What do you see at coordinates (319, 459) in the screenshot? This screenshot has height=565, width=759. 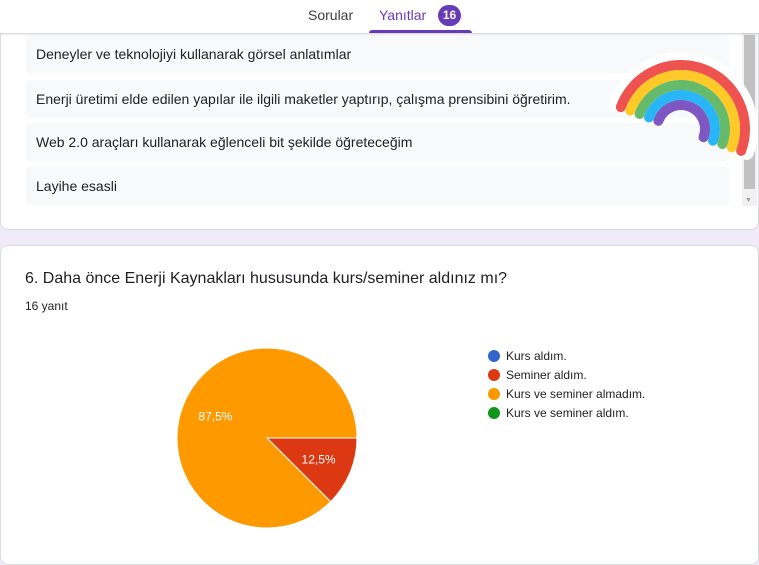 I see `pie-data-label: 12,5%` at bounding box center [319, 459].